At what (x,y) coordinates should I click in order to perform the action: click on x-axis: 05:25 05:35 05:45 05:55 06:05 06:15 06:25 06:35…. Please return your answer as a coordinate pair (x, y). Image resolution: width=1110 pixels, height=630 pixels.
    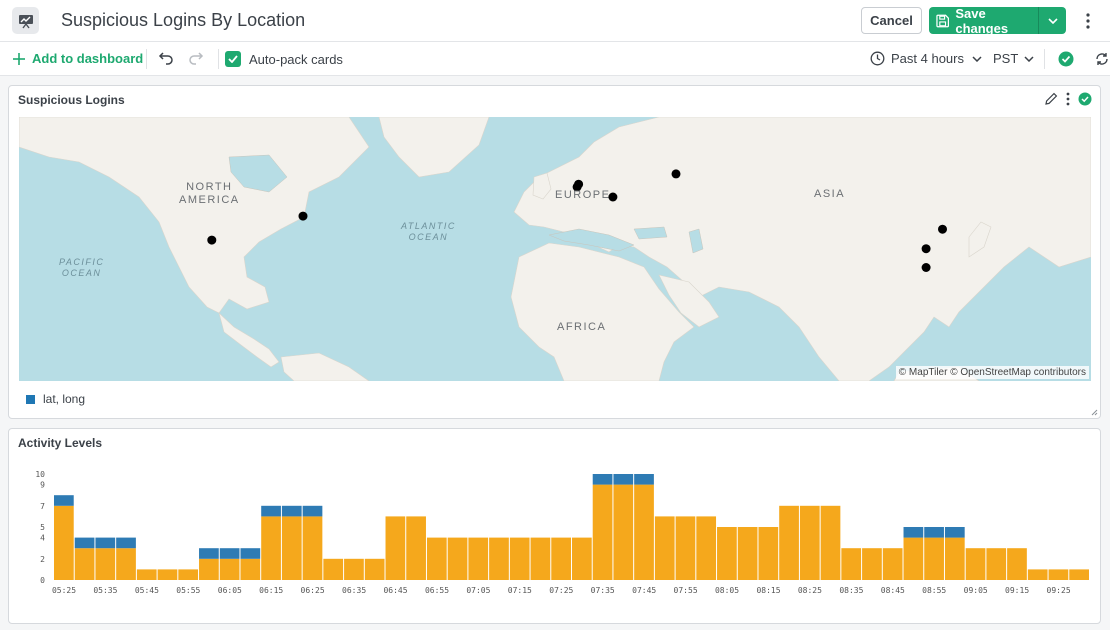
    Looking at the image, I should click on (561, 590).